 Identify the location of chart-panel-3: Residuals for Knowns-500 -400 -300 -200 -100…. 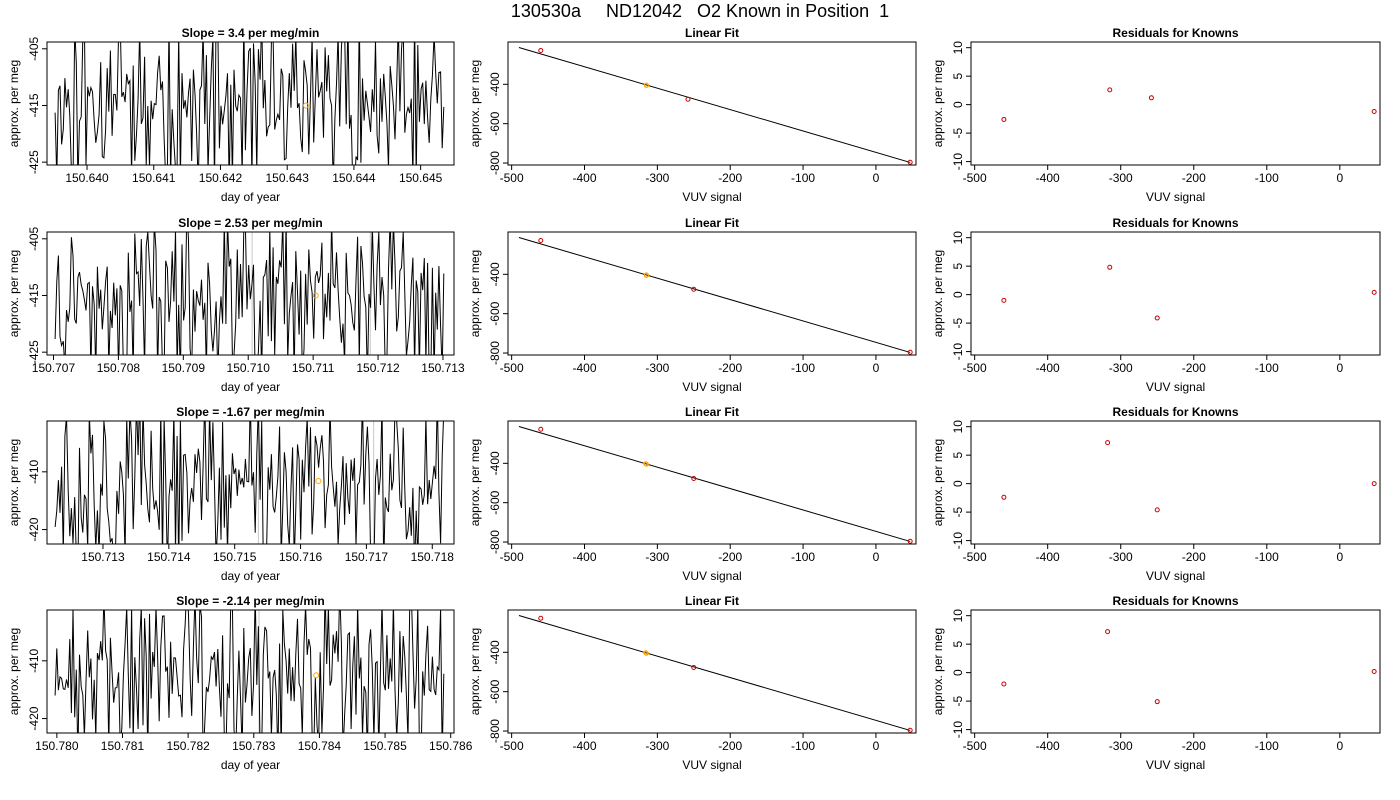
(1156, 115).